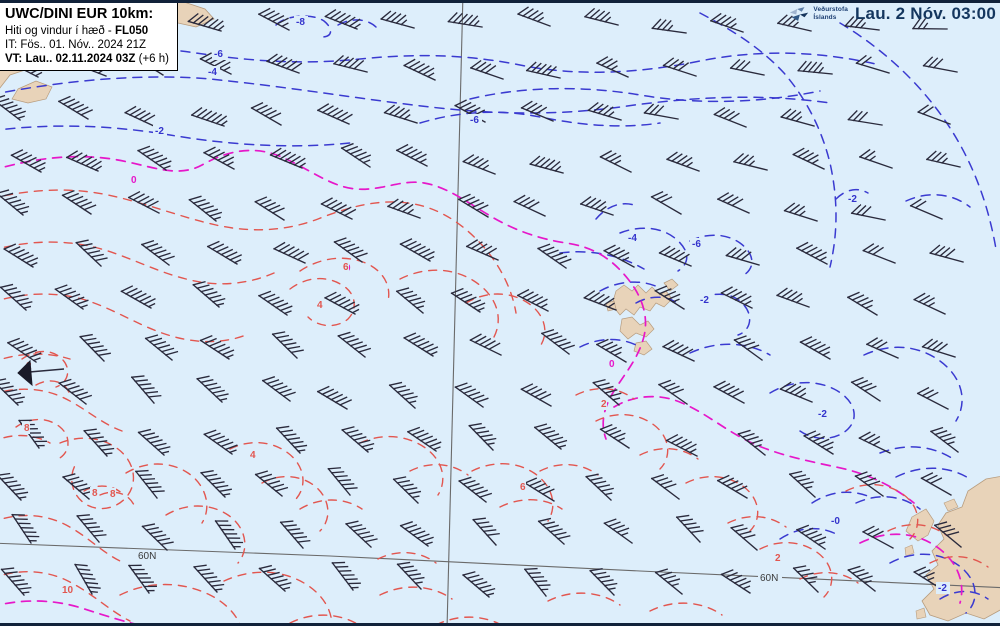  Describe the element at coordinates (60, 30) in the screenshot. I see `legend-product-prefix: Hiti og vindur í hæð -` at that location.